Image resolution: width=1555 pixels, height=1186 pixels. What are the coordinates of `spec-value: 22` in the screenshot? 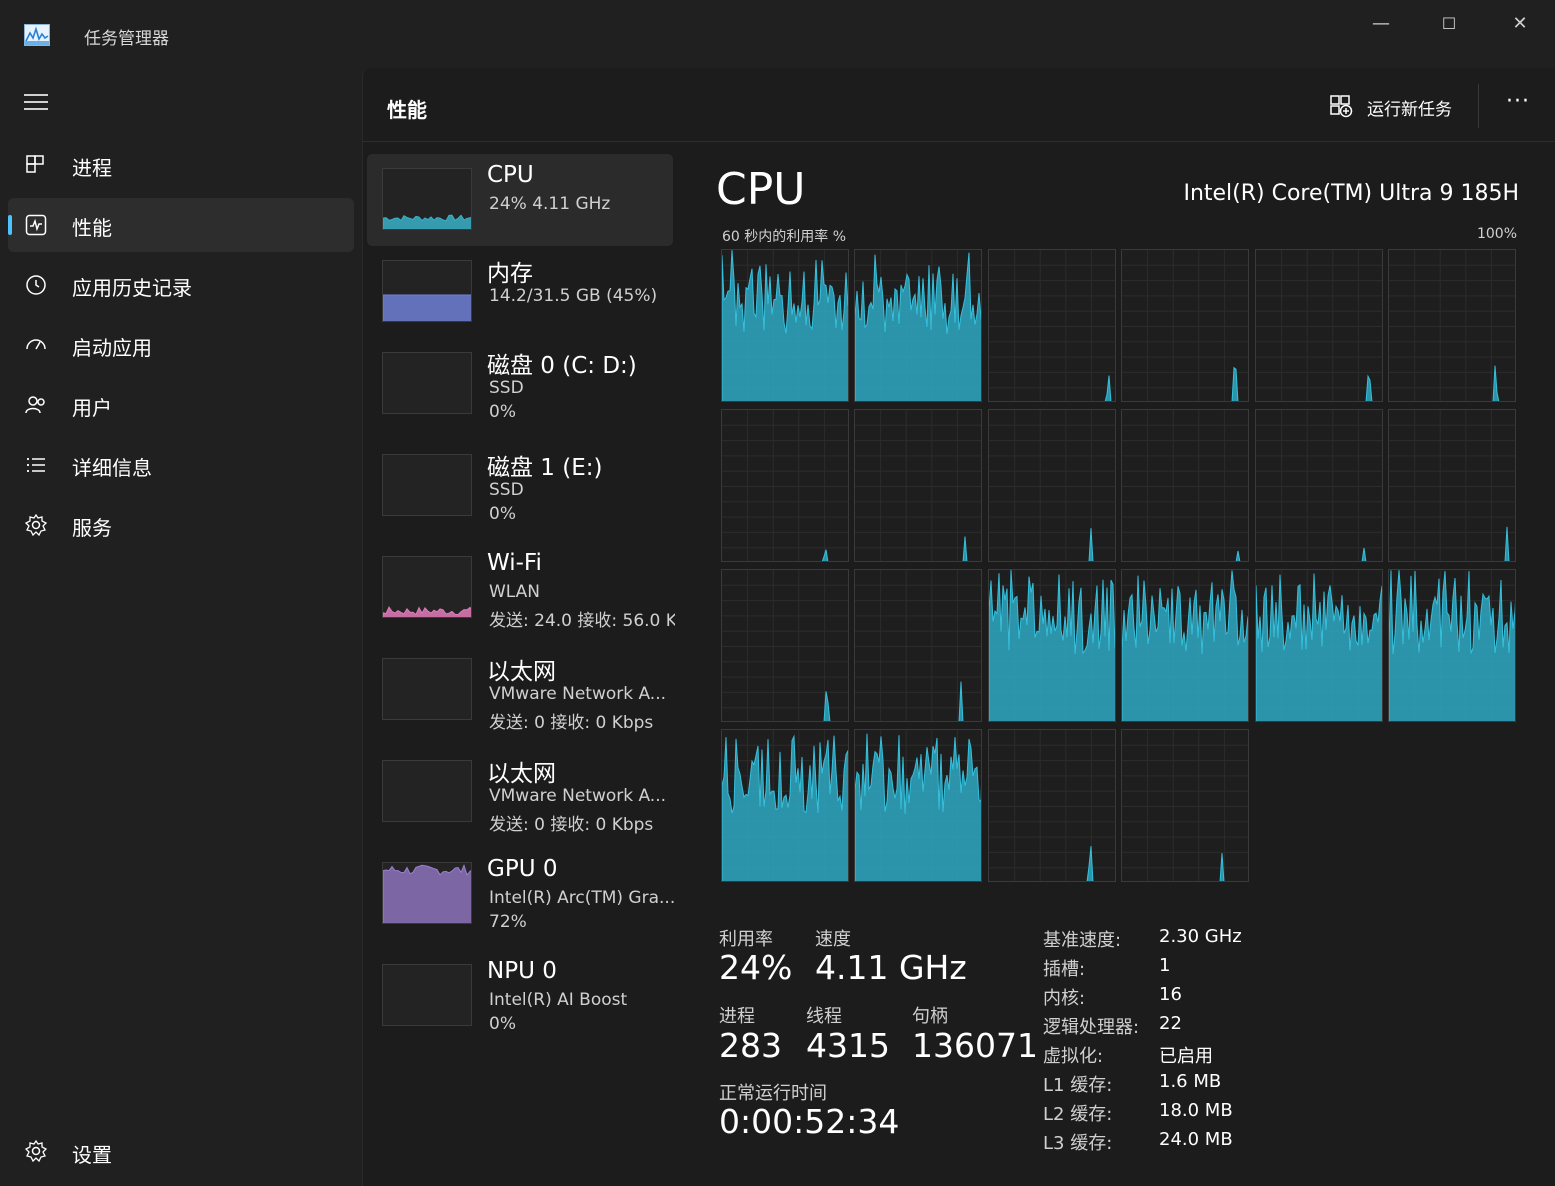 It's located at (1170, 1023).